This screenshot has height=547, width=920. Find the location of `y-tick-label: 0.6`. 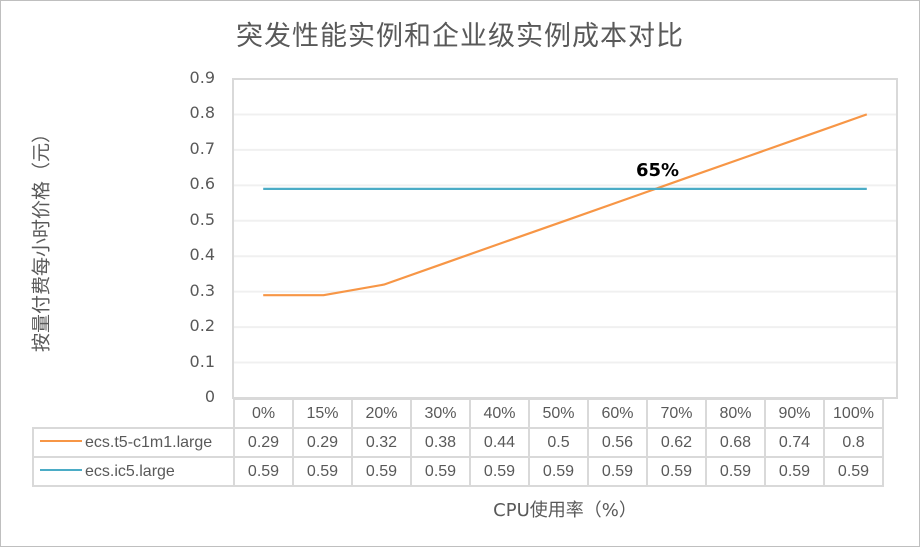

y-tick-label: 0.6 is located at coordinates (202, 184).